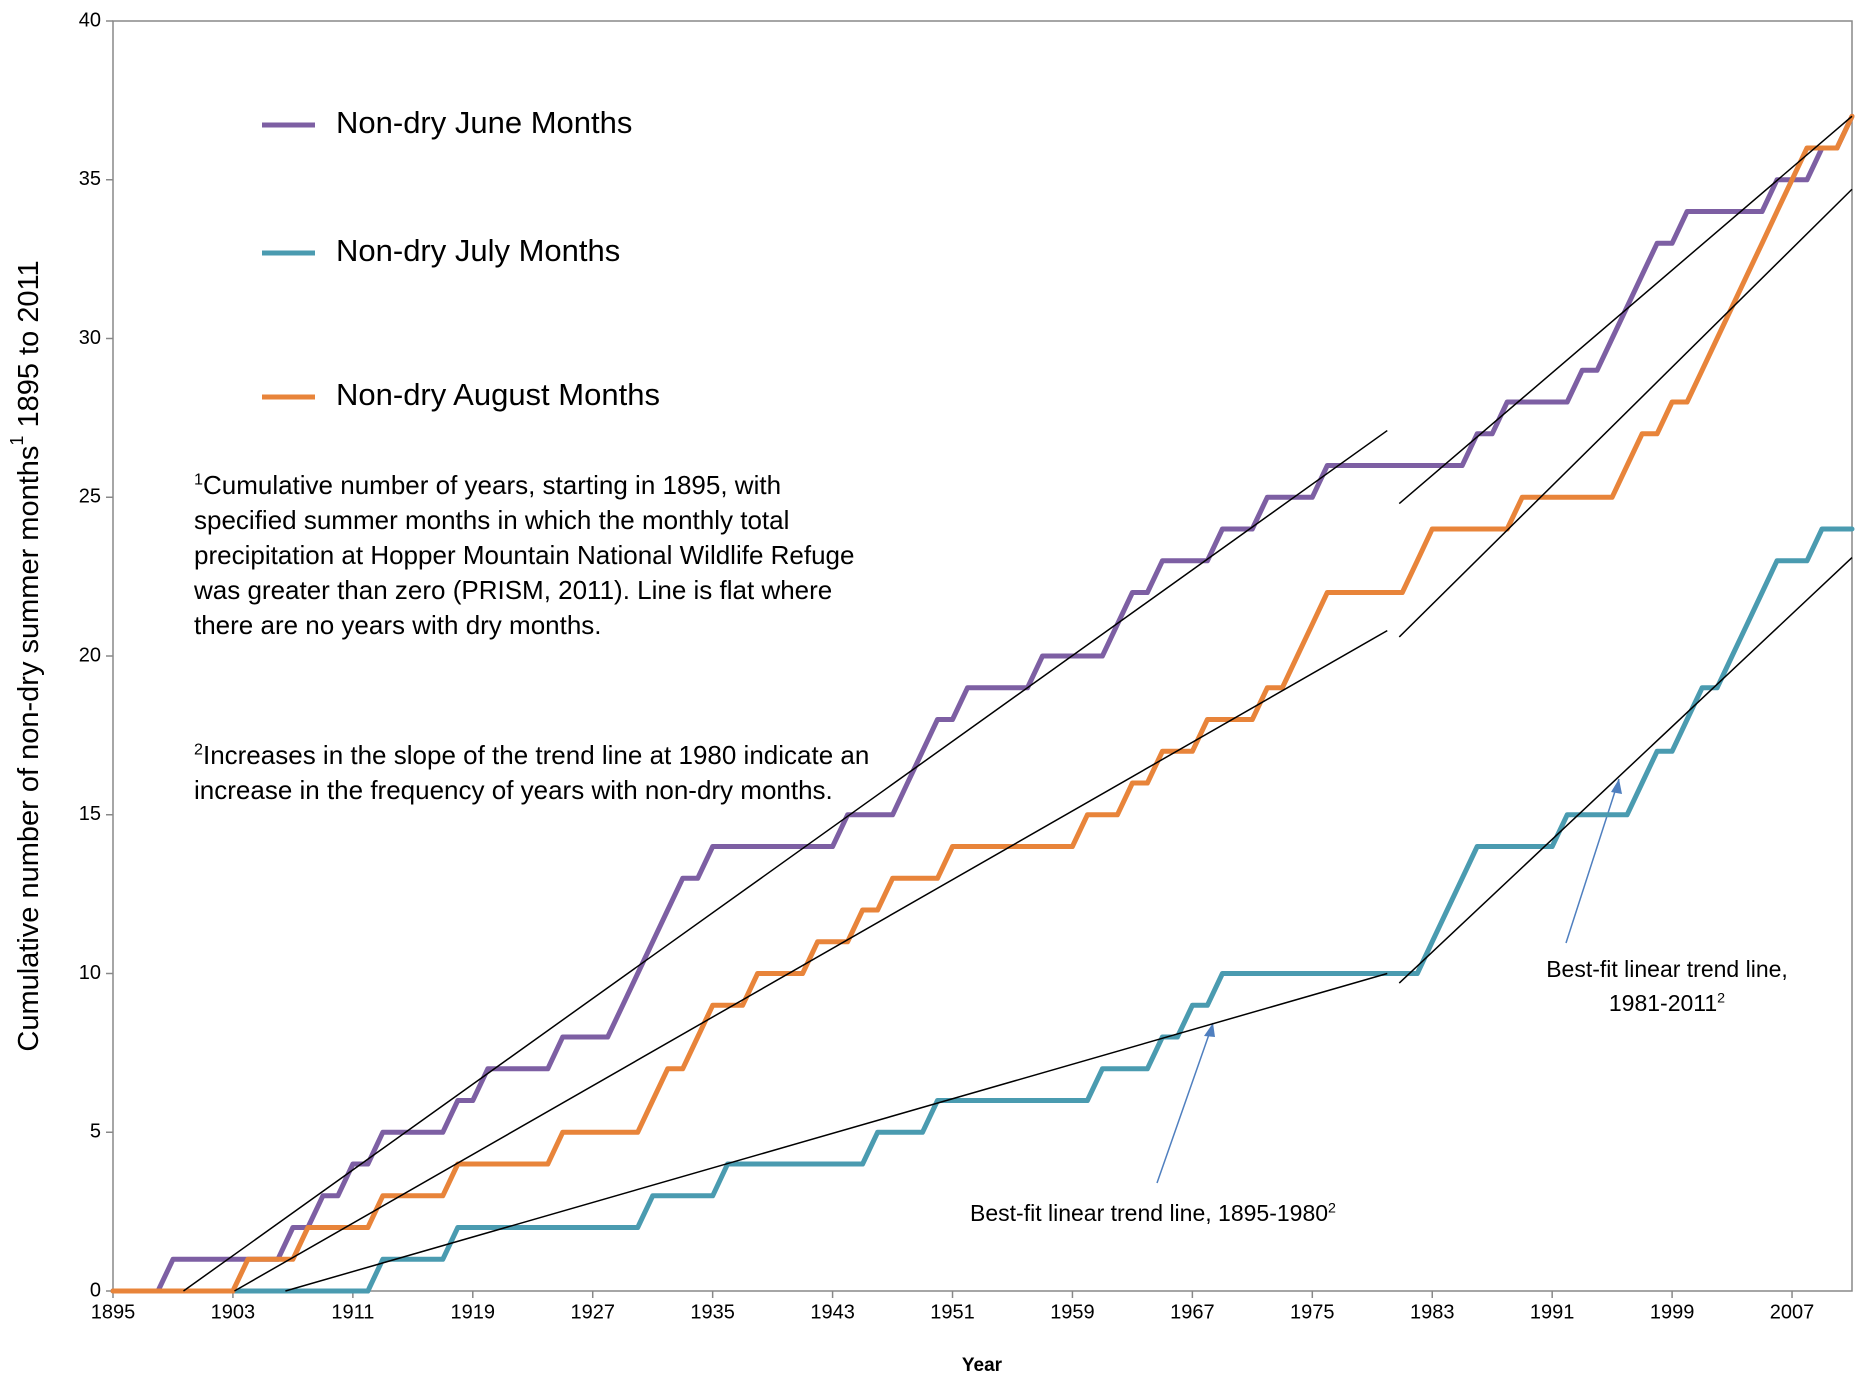  I want to click on annotation: Best-fit linear trend line, 1981-20112, so click(1667, 986).